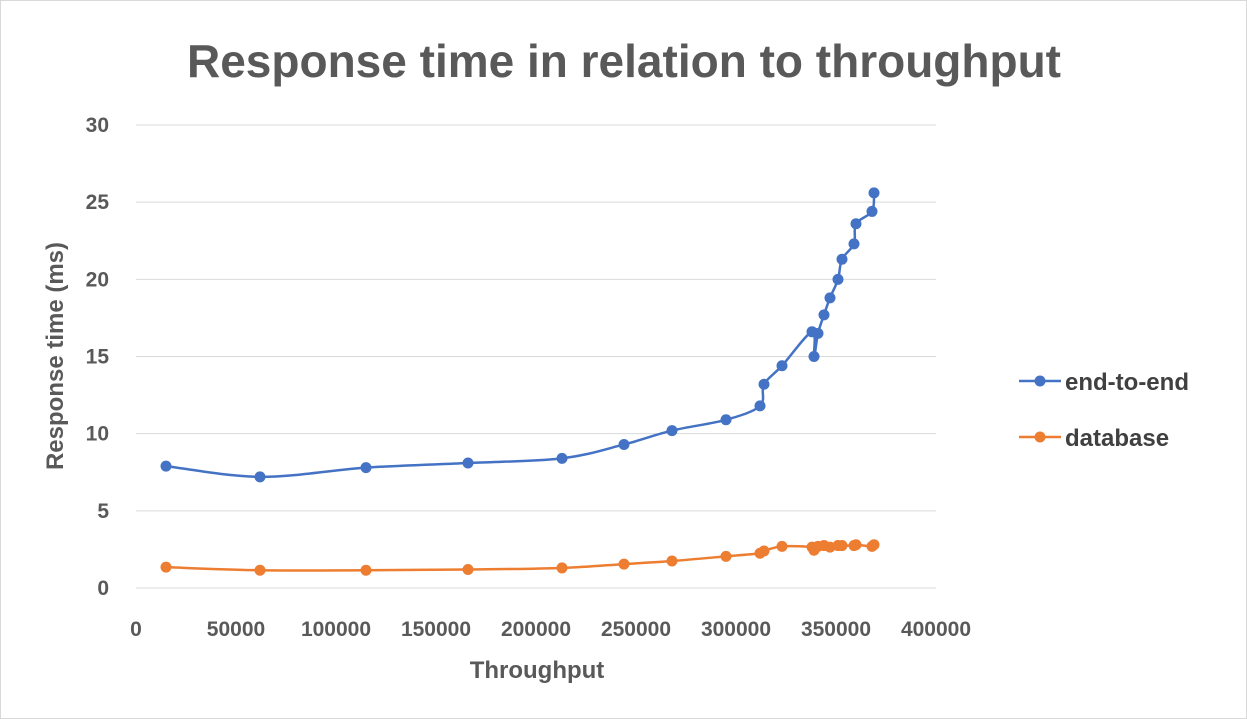 This screenshot has width=1247, height=719. Describe the element at coordinates (1104, 410) in the screenshot. I see `legend: end-to-end database` at that location.